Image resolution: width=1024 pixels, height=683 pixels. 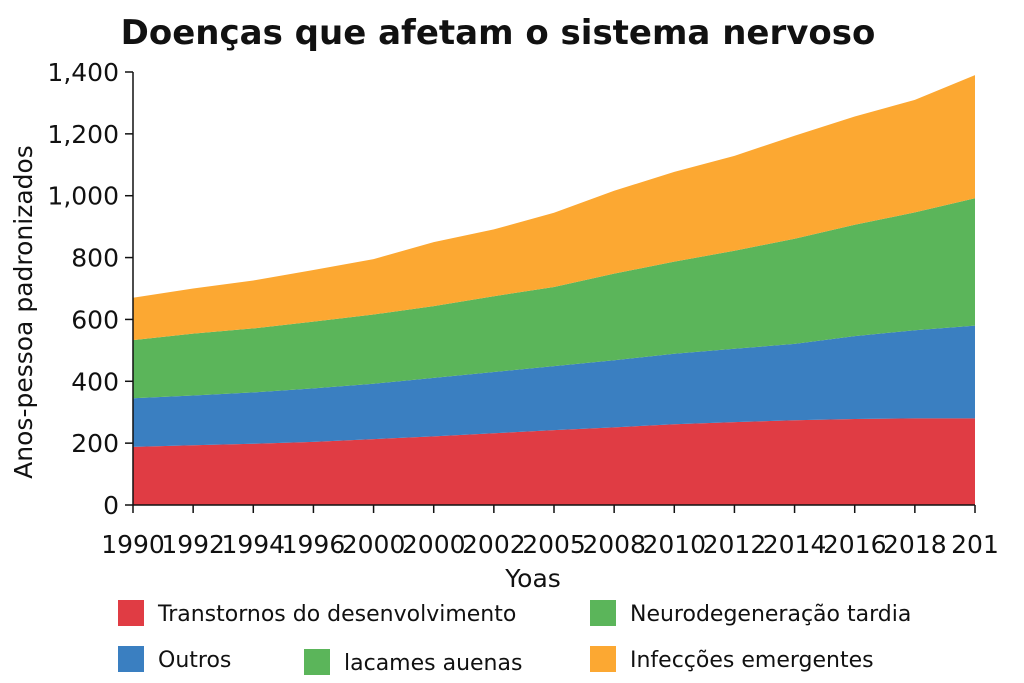 I want to click on x-tick-label: 2016, so click(x=855, y=544).